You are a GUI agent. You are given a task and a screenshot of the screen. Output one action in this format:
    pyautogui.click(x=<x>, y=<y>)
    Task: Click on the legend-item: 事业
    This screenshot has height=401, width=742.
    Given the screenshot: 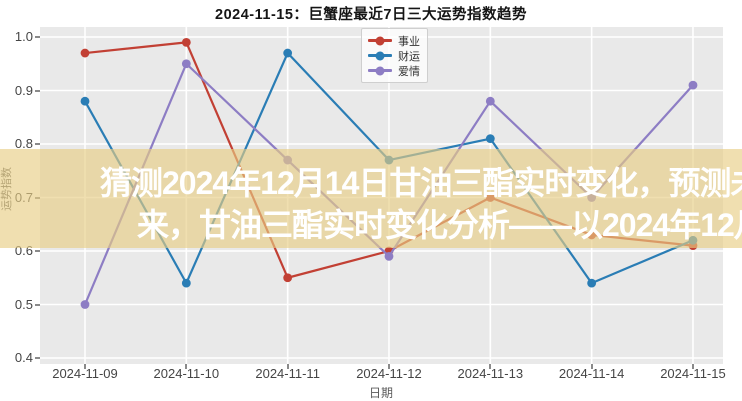 What is the action you would take?
    pyautogui.click(x=394, y=40)
    